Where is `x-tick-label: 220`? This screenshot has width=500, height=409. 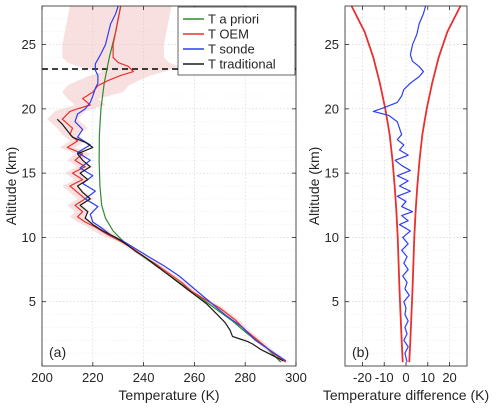
x-tick-label: 220 is located at coordinates (93, 377).